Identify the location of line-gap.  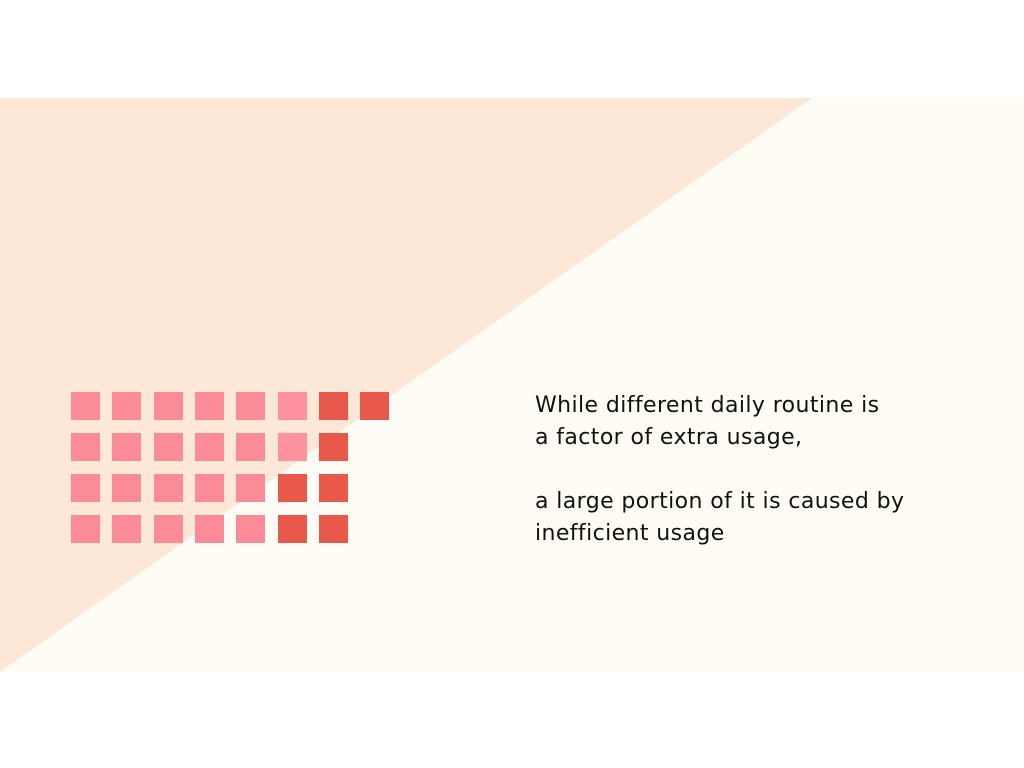
(765, 470).